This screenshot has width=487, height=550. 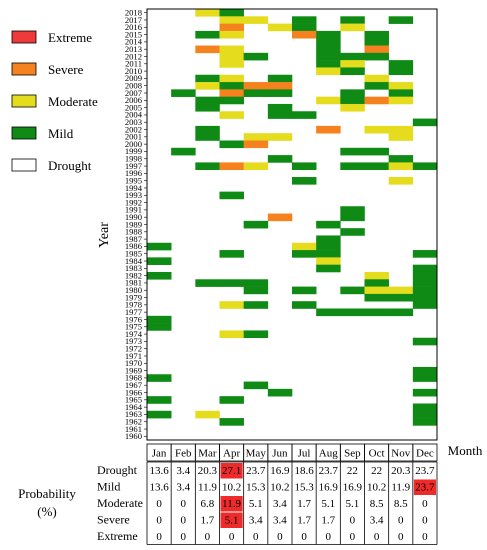 I want to click on cell-1997-may, so click(x=256, y=166).